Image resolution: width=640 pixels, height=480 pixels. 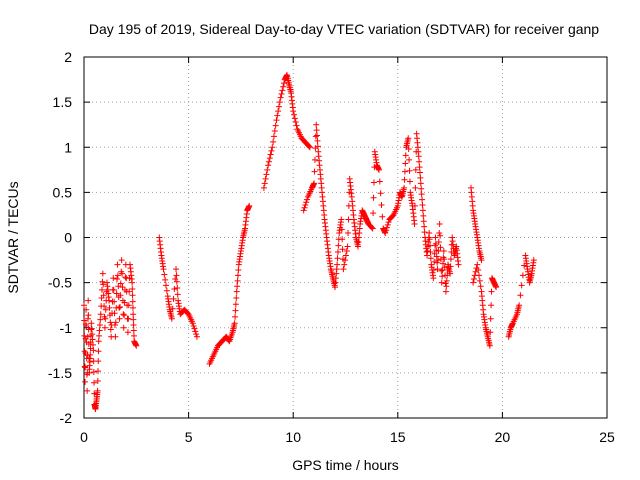 I want to click on x-tick-label: 0, so click(x=84, y=437).